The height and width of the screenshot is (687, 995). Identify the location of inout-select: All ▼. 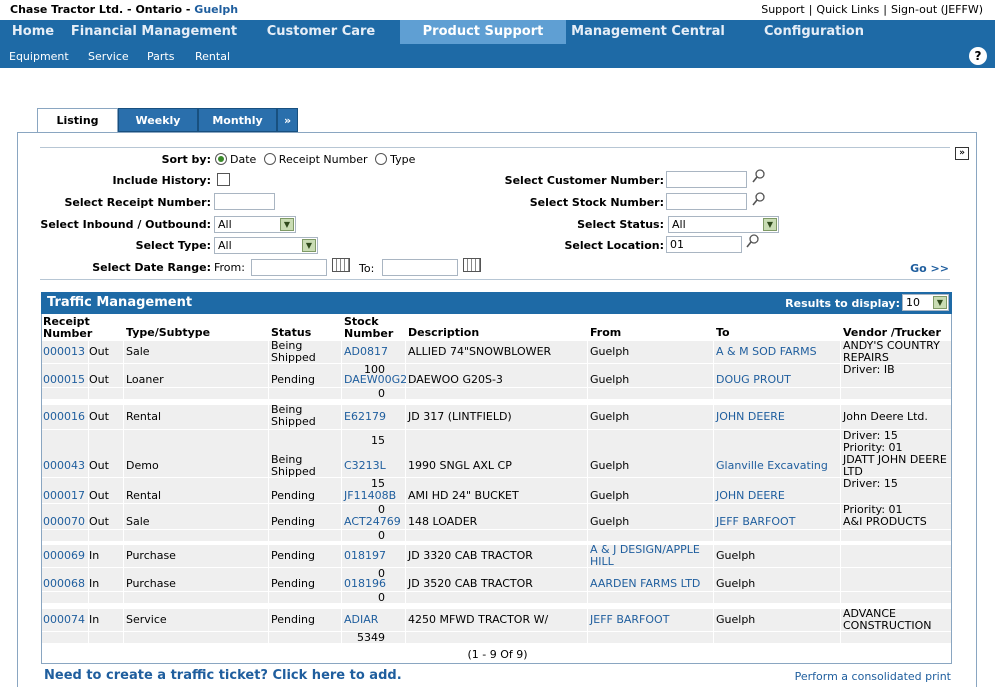
(255, 224).